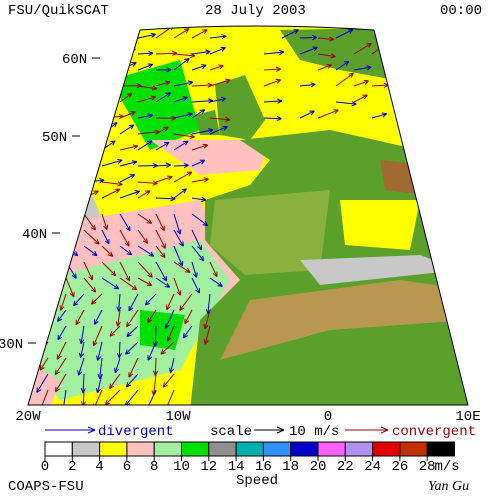 This screenshot has width=500, height=500. I want to click on colorbar-label: Speed, so click(257, 481).